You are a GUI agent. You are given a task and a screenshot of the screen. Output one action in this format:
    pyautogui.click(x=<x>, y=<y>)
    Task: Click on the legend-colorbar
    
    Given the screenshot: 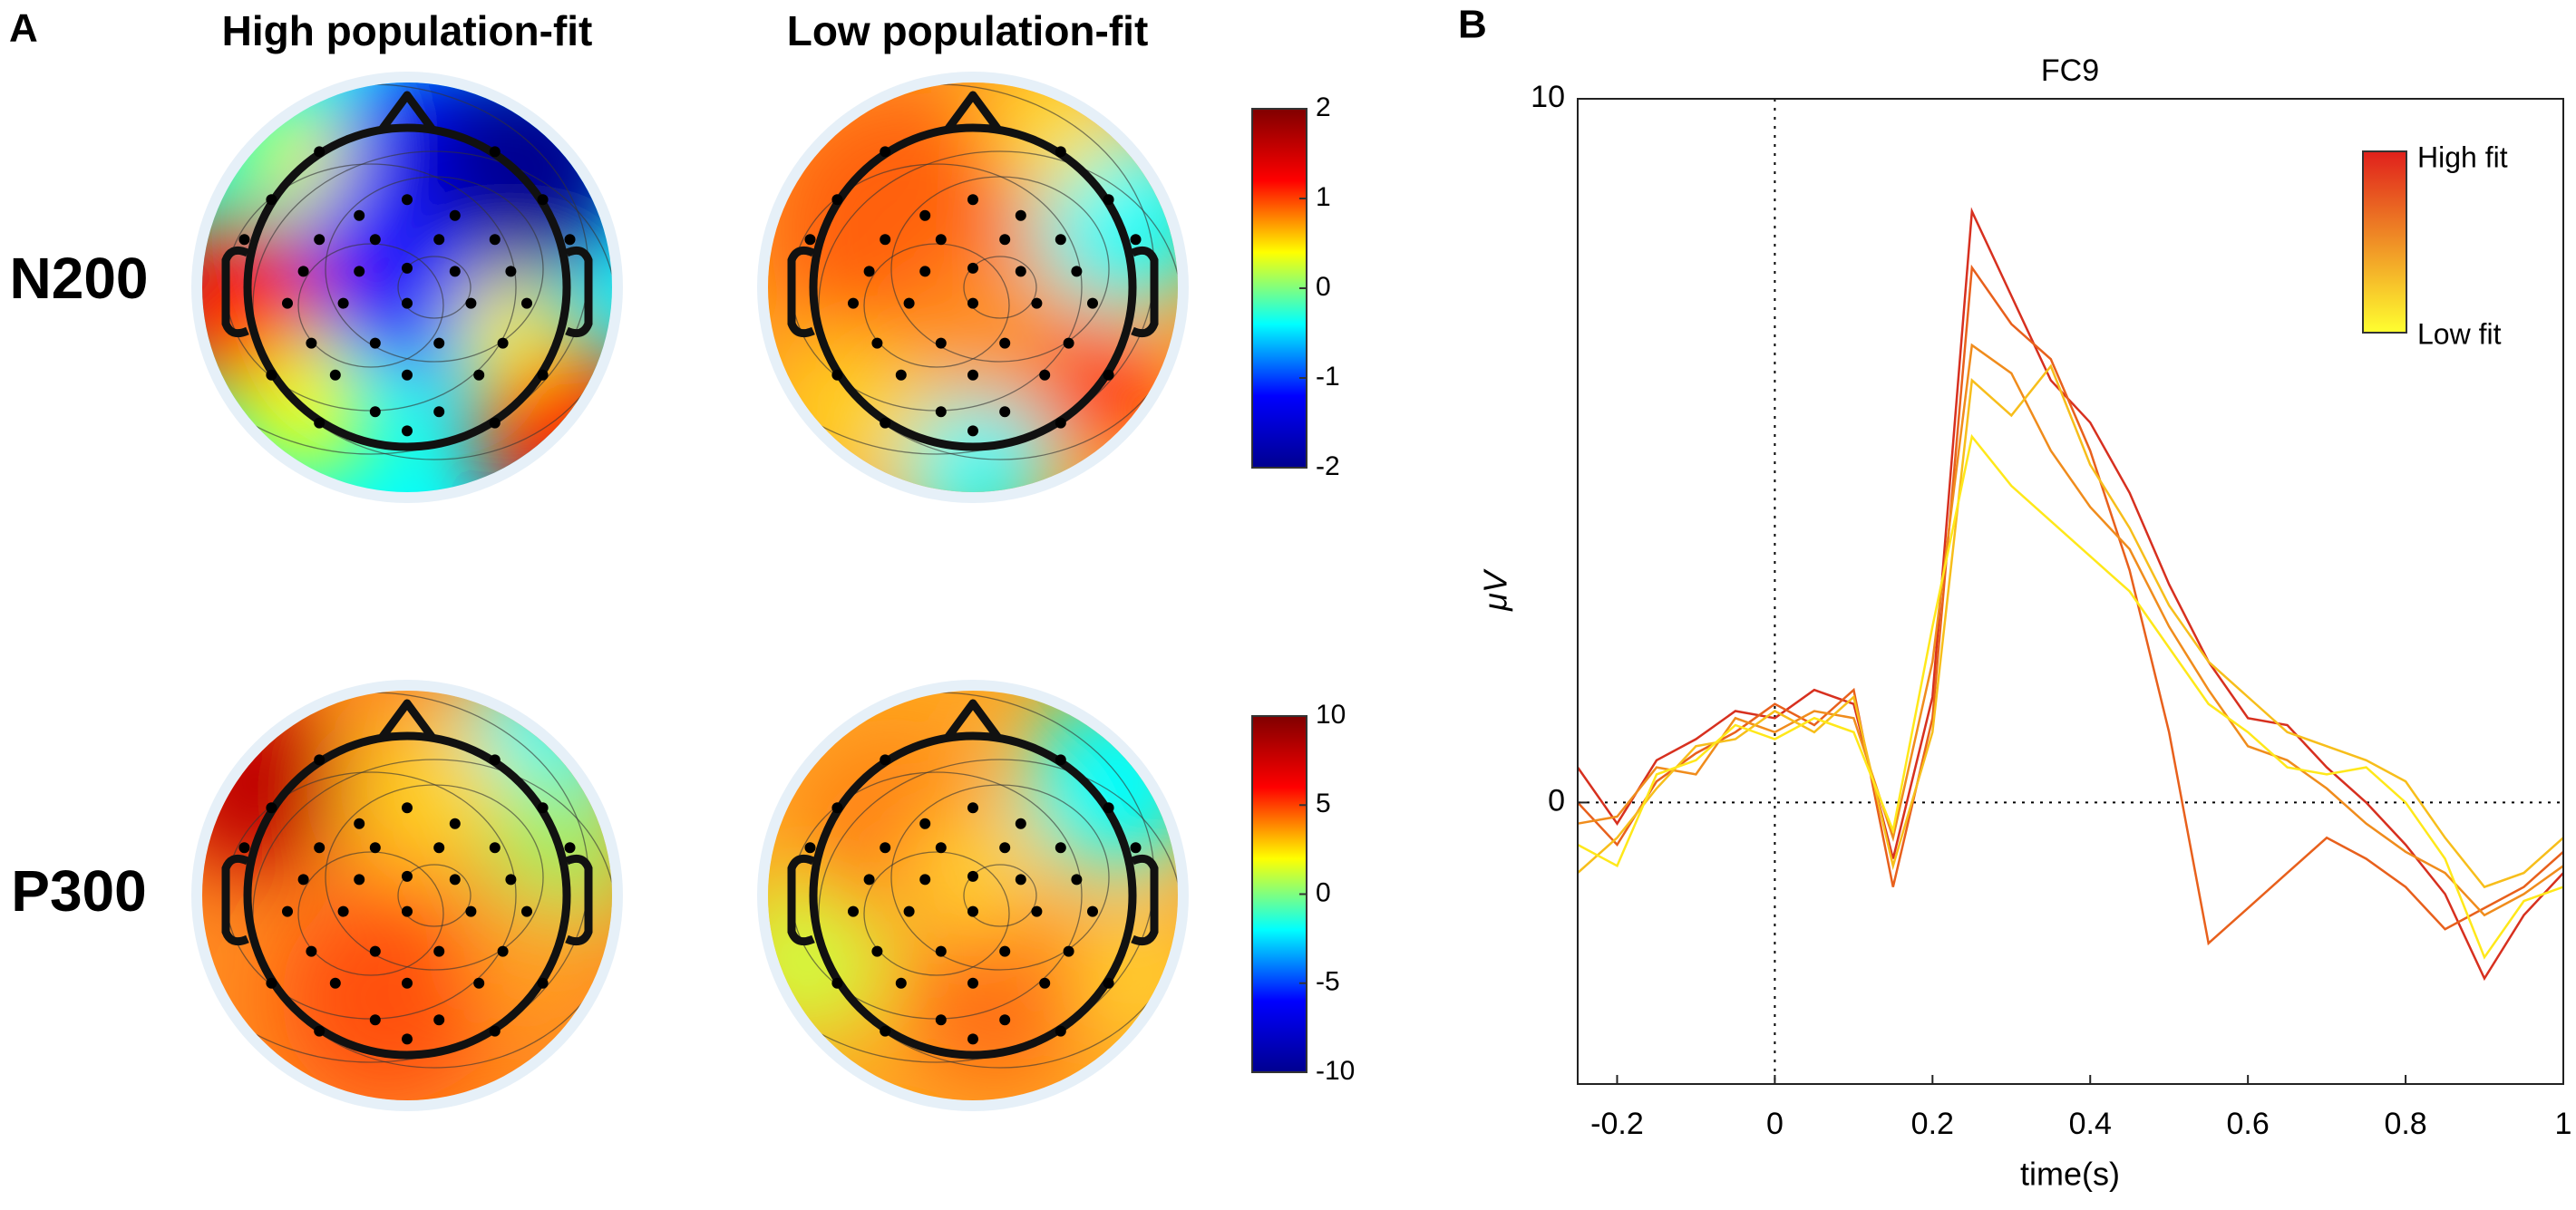 What is the action you would take?
    pyautogui.click(x=2384, y=242)
    